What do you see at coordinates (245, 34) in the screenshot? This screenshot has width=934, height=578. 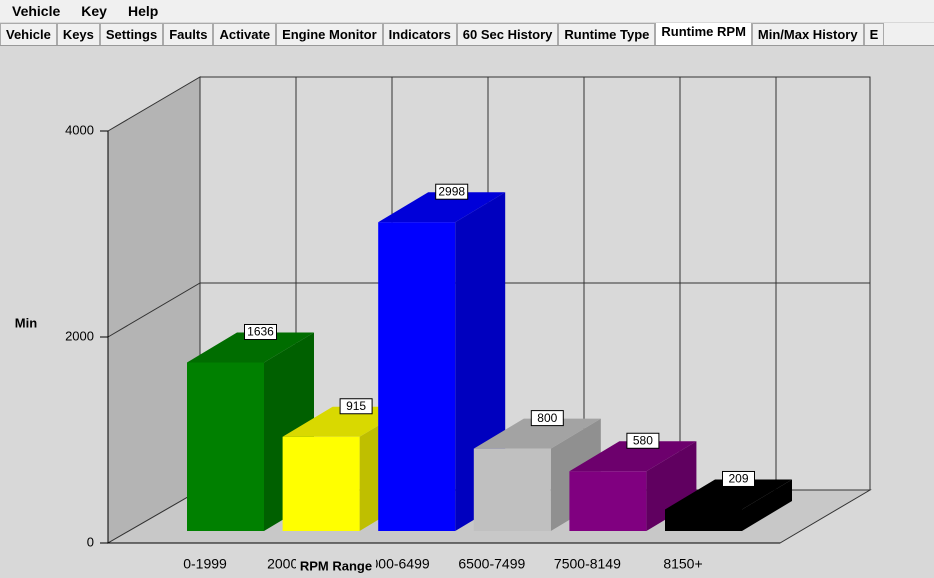 I see `tab: Activate` at bounding box center [245, 34].